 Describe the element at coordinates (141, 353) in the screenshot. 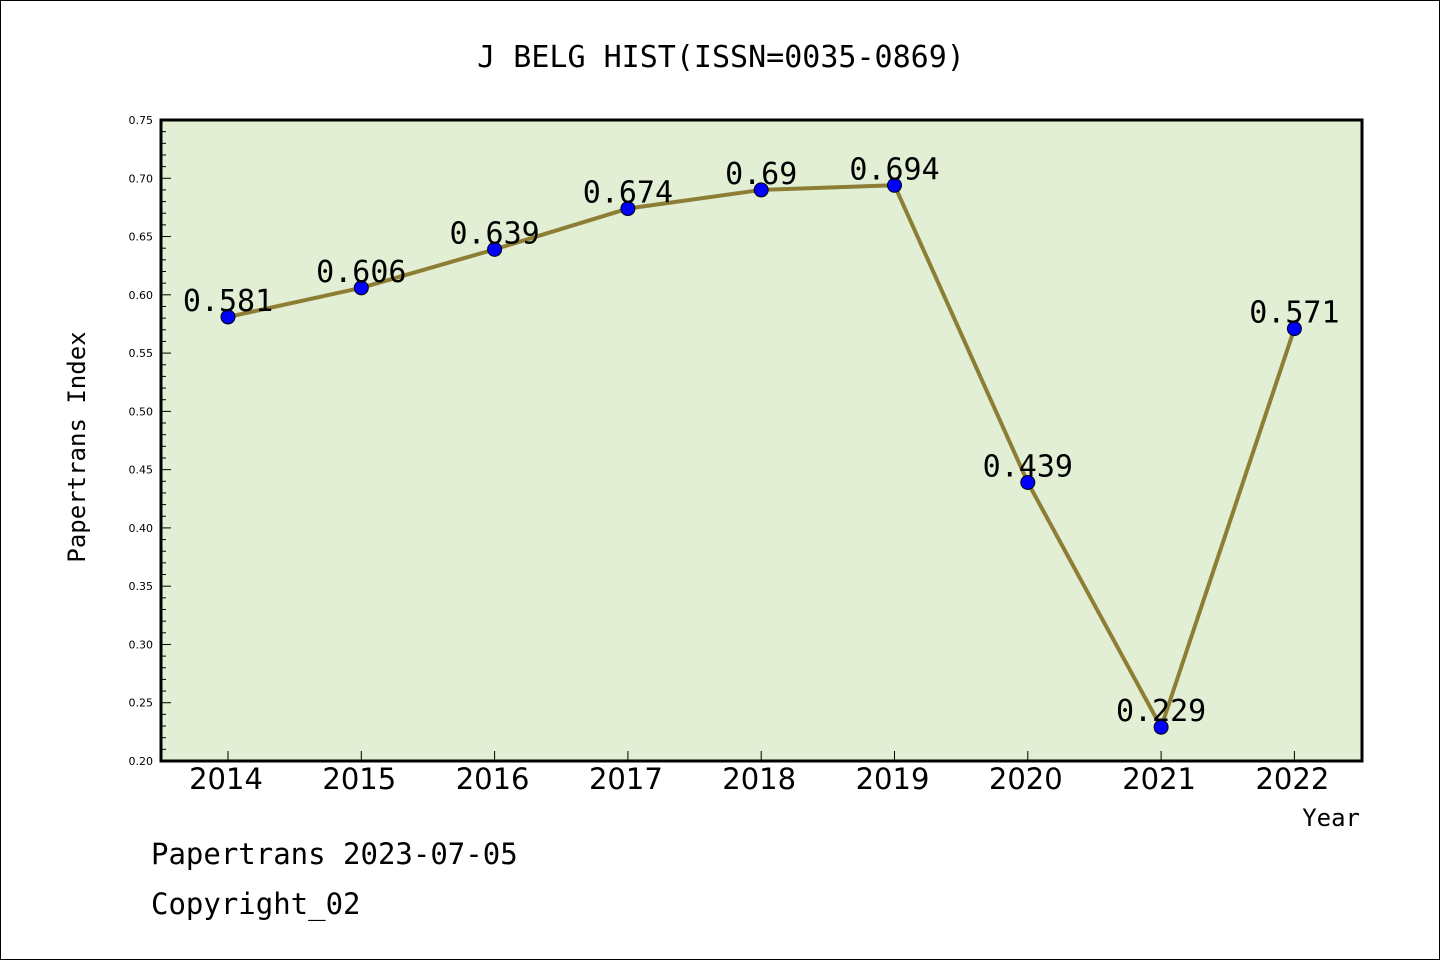

I see `y-tick-label: 0.55` at that location.